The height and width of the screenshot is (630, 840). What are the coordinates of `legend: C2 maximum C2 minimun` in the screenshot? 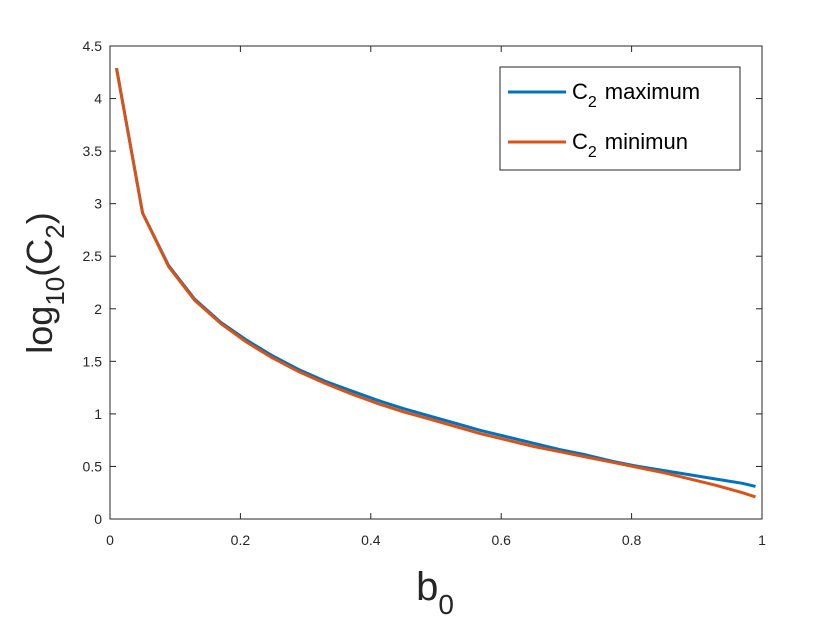 It's located at (620, 118).